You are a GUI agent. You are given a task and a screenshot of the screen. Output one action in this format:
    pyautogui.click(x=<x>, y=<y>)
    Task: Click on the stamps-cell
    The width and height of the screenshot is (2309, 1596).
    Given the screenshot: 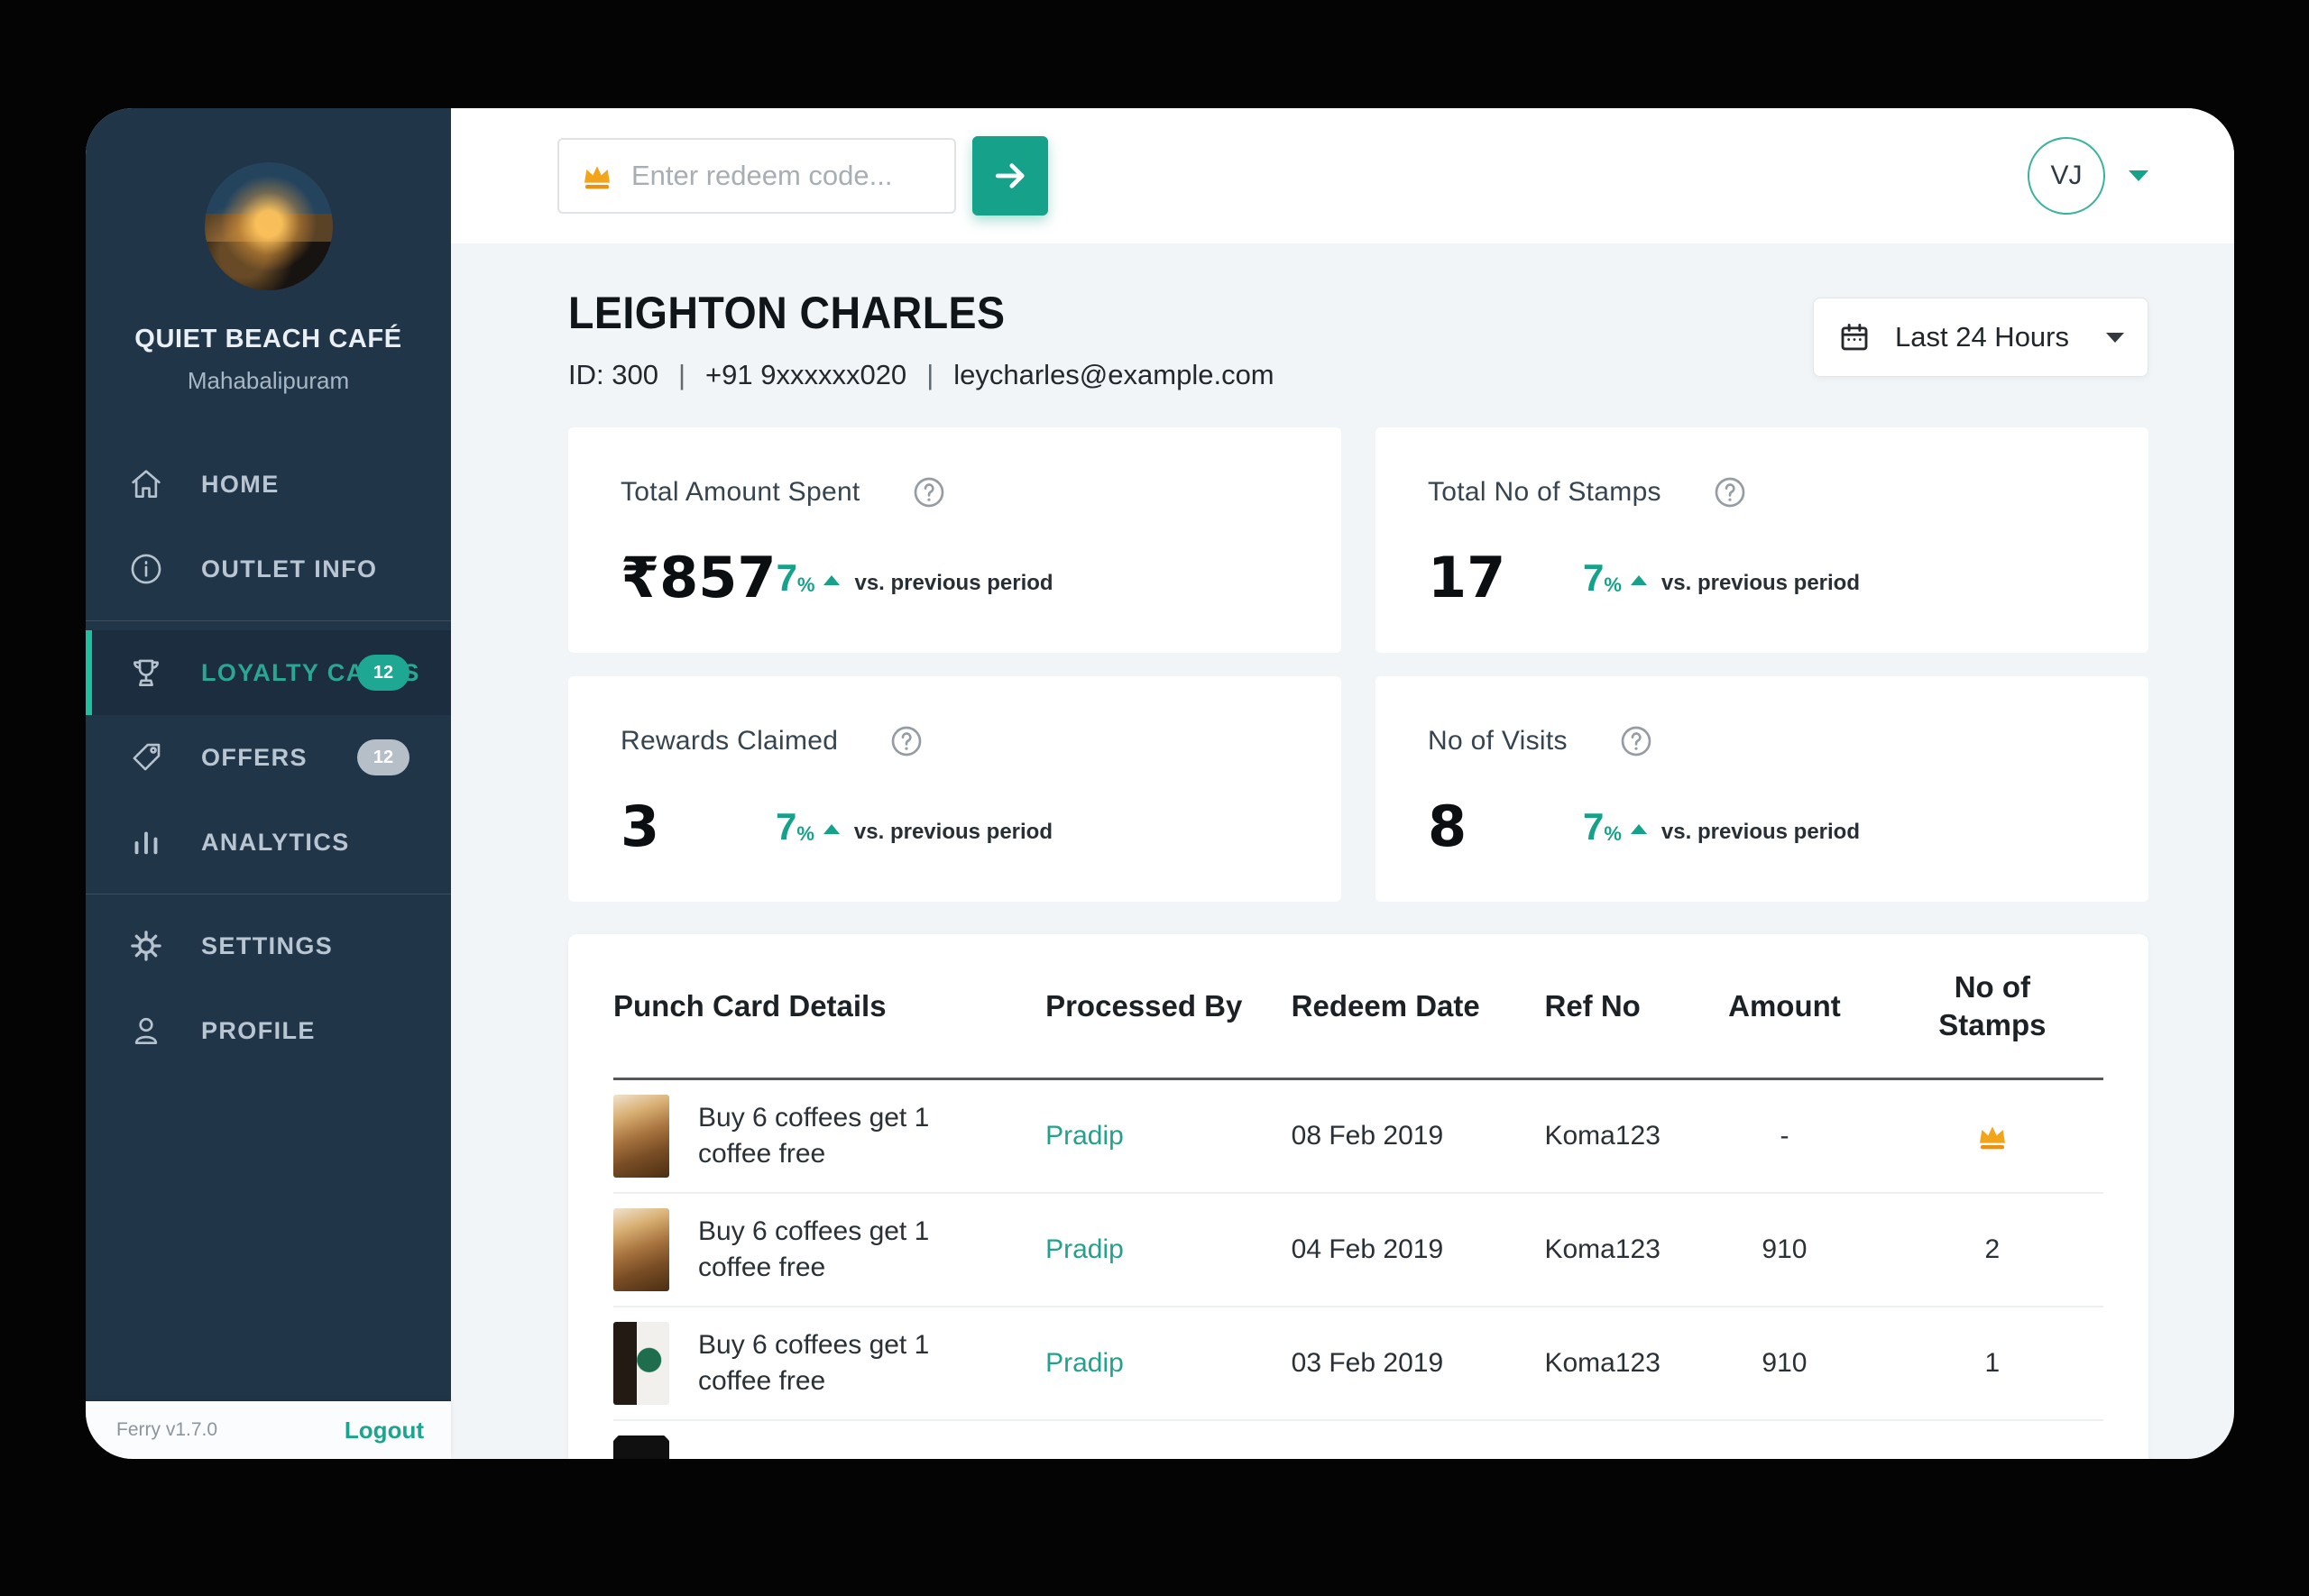 What is the action you would take?
    pyautogui.click(x=1992, y=1136)
    